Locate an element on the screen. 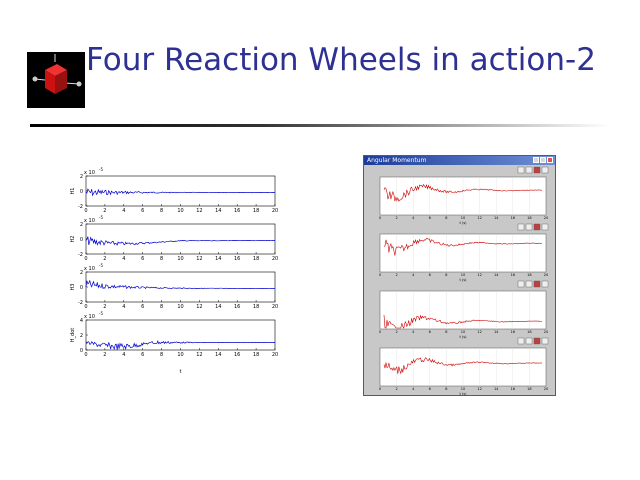 This screenshot has width=640, height=480. y-axis-label: H3 is located at coordinates (73, 287).